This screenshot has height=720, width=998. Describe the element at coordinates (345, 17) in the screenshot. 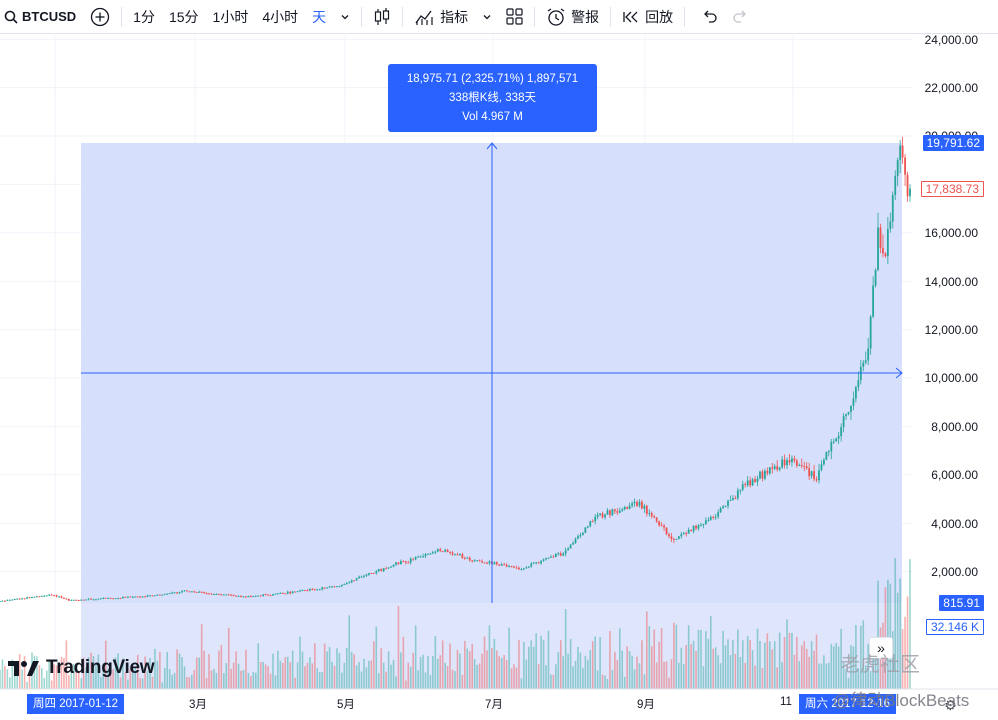

I see `interval-dropdown` at that location.